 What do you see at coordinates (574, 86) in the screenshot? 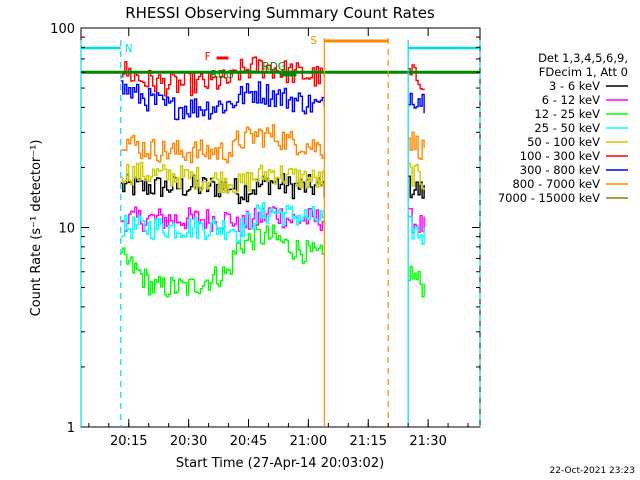
I see `legend-label-0: 3 - 6 keV` at bounding box center [574, 86].